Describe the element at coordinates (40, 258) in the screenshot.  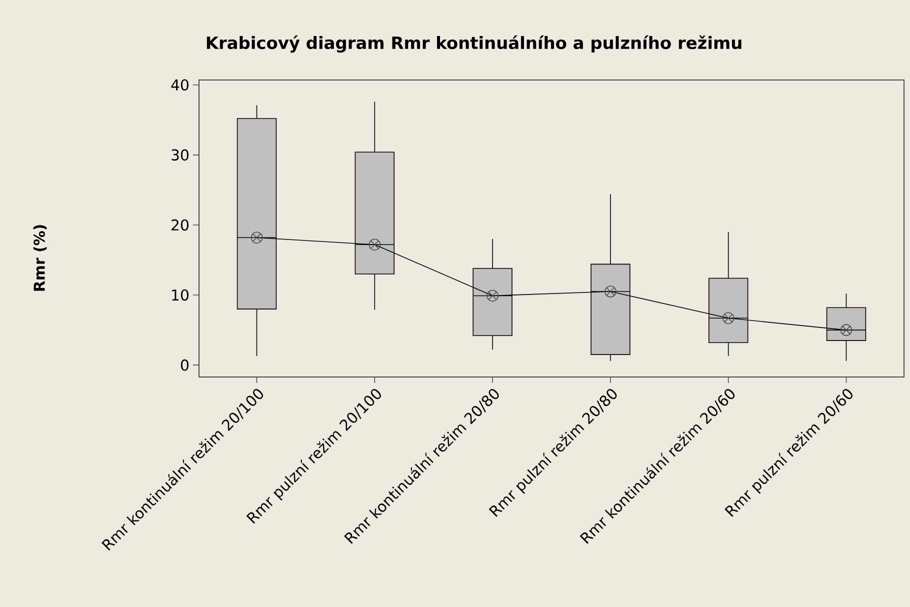
I see `y-axis-title: Rmr (%)` at that location.